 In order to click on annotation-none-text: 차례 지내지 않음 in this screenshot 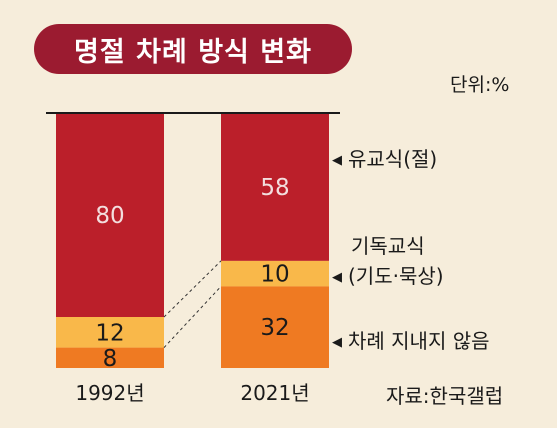, I will do `click(419, 341)`.